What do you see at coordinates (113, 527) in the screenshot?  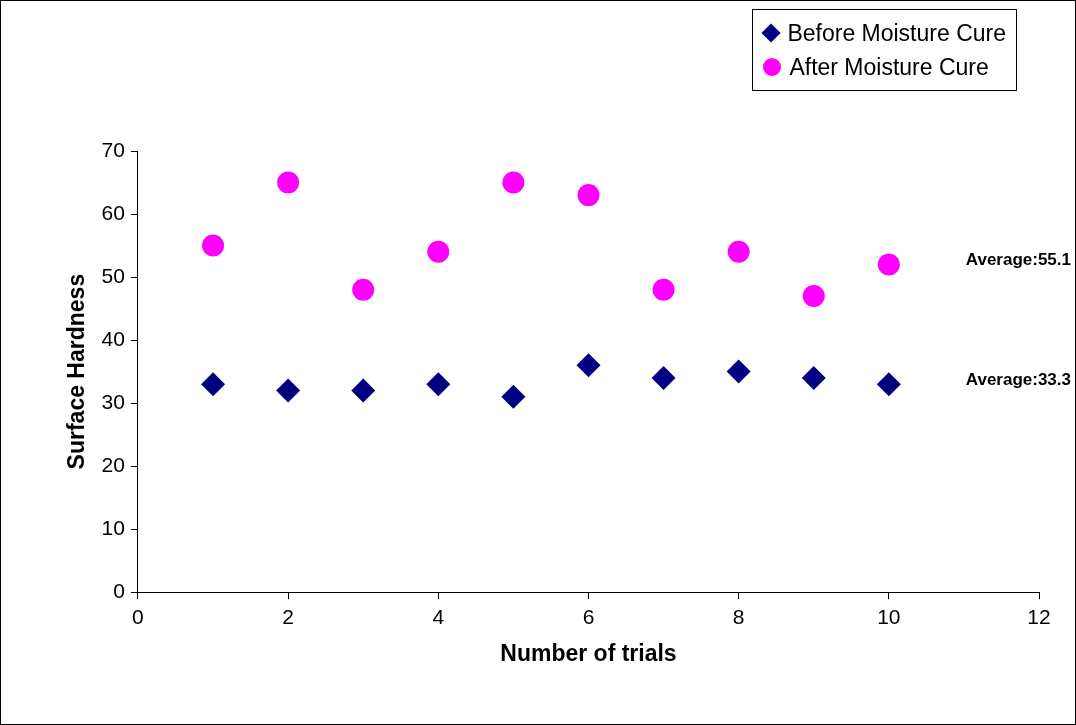 I see `y-tick-label: 10` at bounding box center [113, 527].